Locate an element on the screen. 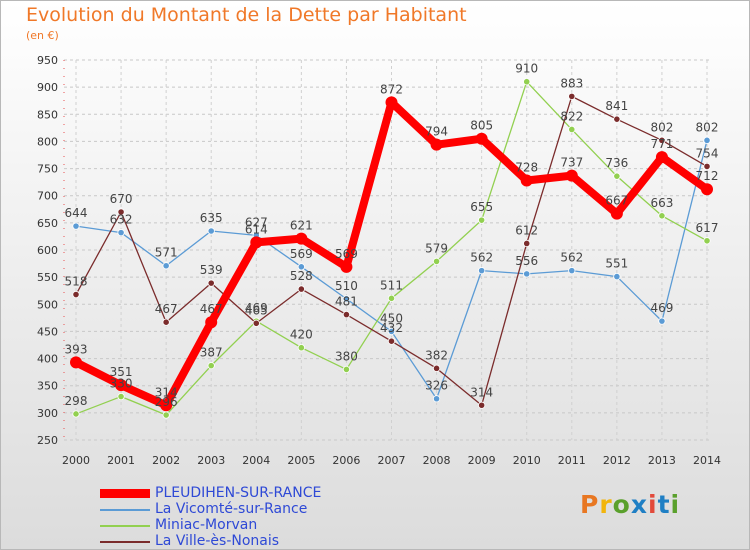 The image size is (750, 550). y-tick-label: 350 is located at coordinates (47, 386).